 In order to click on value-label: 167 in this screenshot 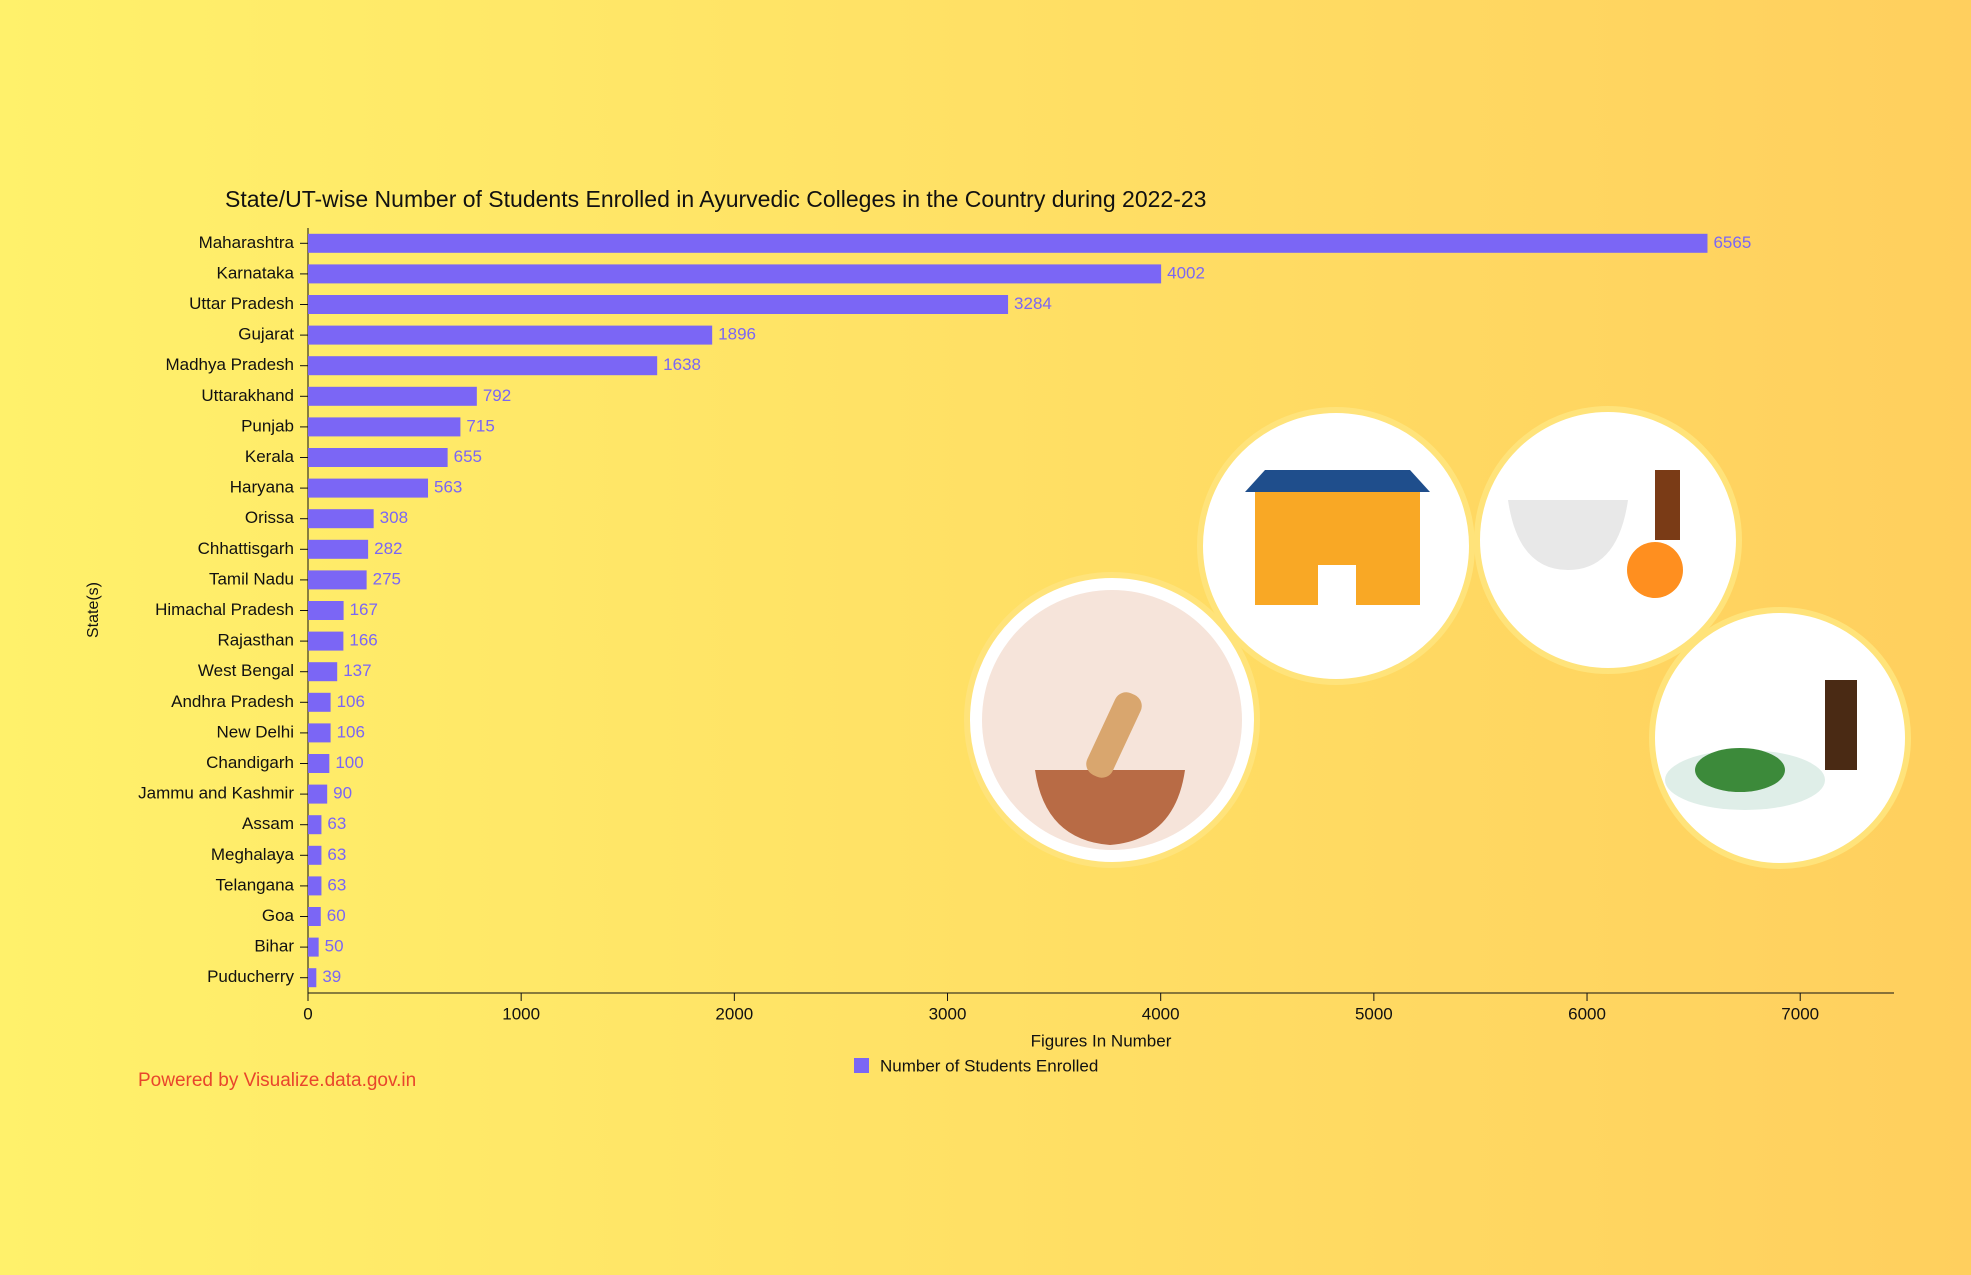, I will do `click(364, 609)`.